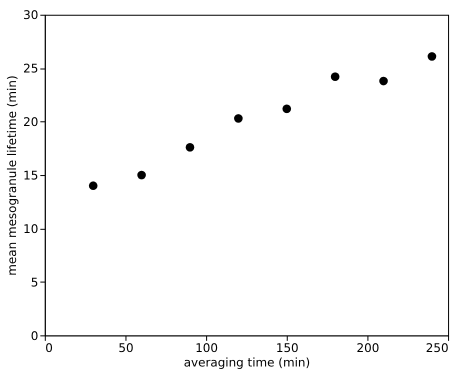 This screenshot has height=369, width=463. I want to click on y-tick-label: 20, so click(30, 122).